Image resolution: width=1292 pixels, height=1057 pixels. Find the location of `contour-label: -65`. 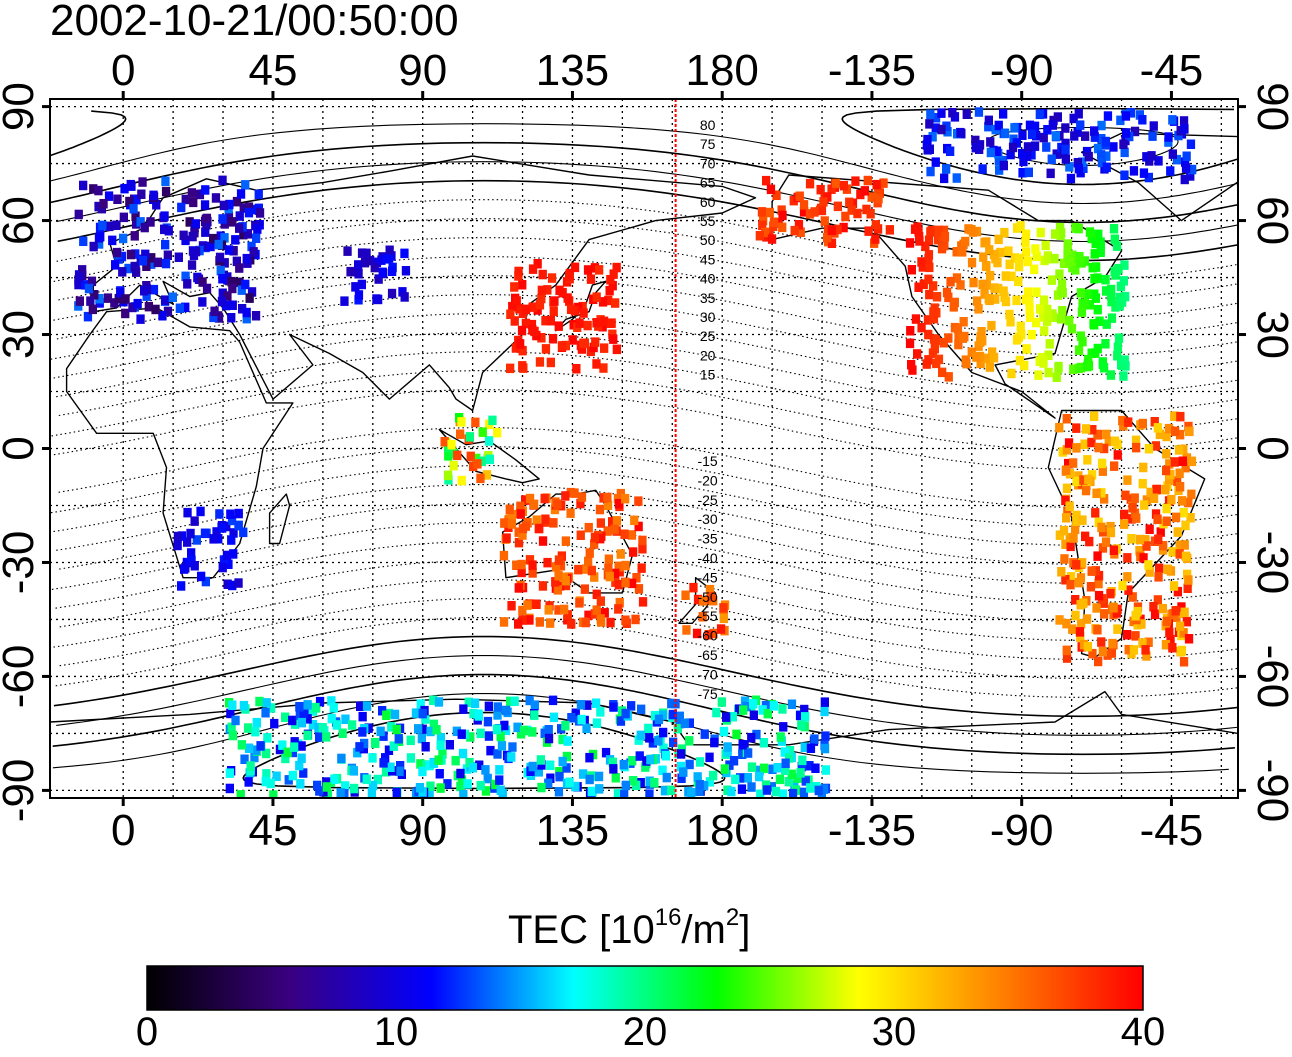

contour-label: -65 is located at coordinates (707, 655).